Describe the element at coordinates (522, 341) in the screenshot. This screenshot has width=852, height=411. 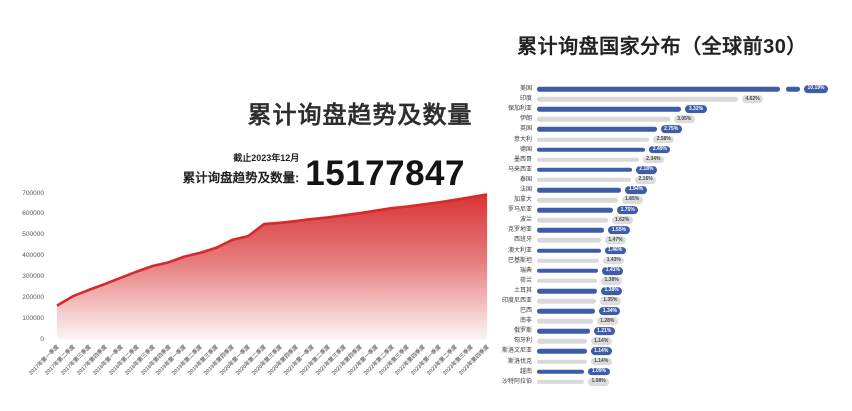
I see `country-label: 匈牙利` at that location.